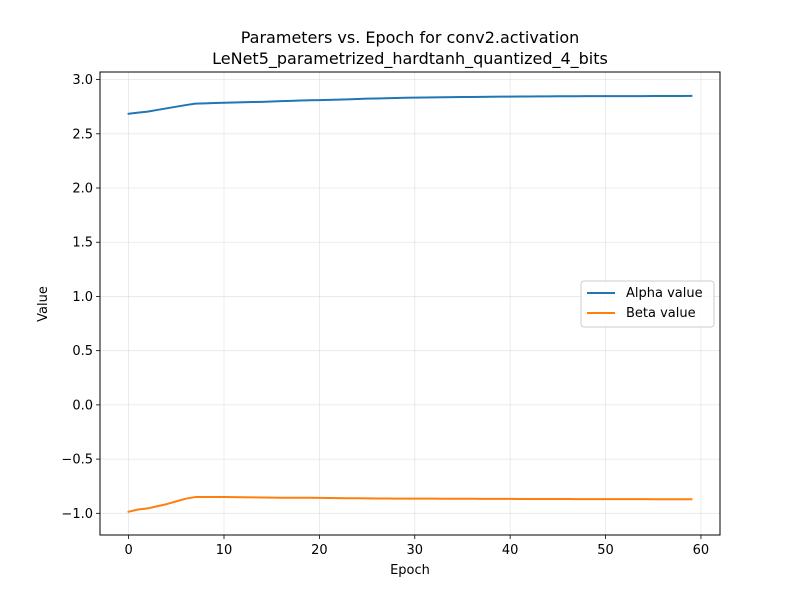 This screenshot has width=800, height=600. I want to click on y-tick-label: 1.0, so click(82, 297).